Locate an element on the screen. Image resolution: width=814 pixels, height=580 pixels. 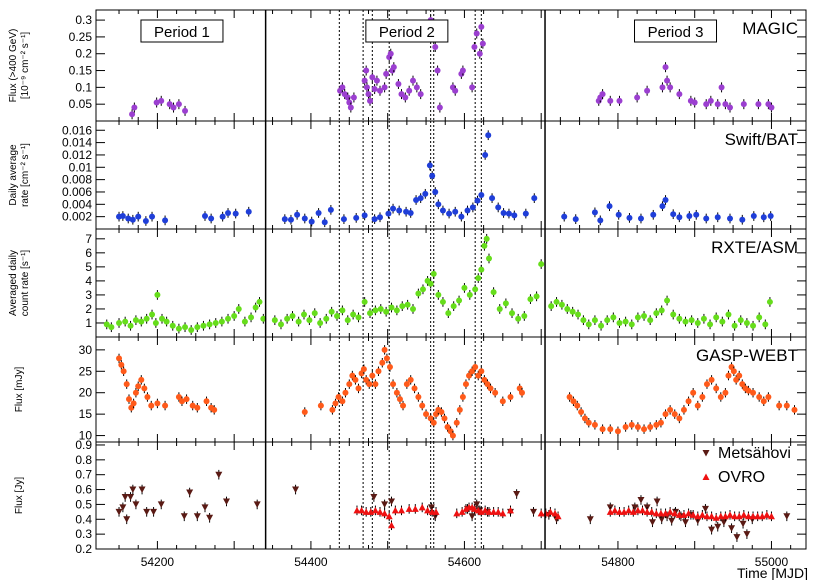
y-tick-label-rxte-asm-6: 7 is located at coordinates (88, 239).